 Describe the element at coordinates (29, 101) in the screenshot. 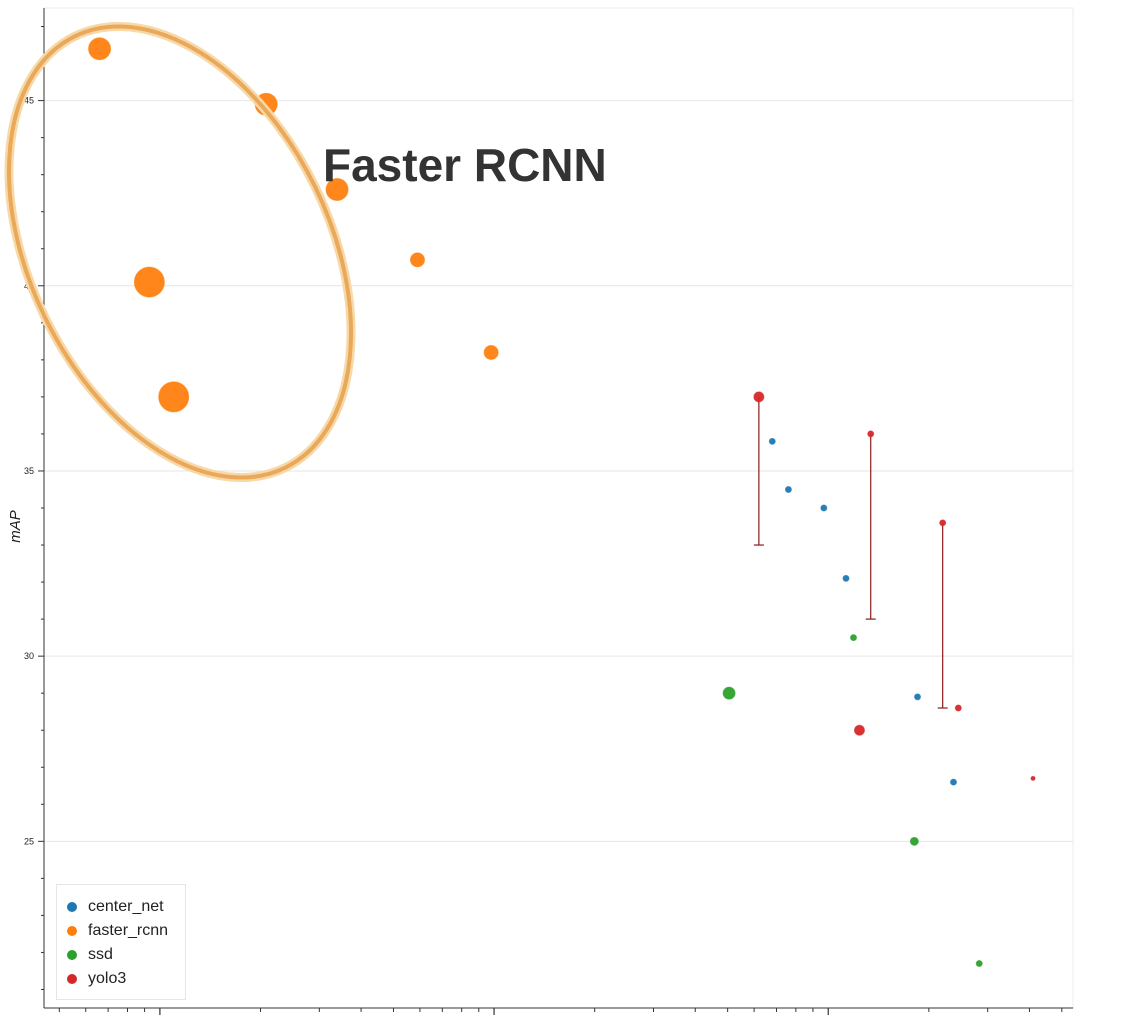

I see `y-tick-label: 45` at that location.